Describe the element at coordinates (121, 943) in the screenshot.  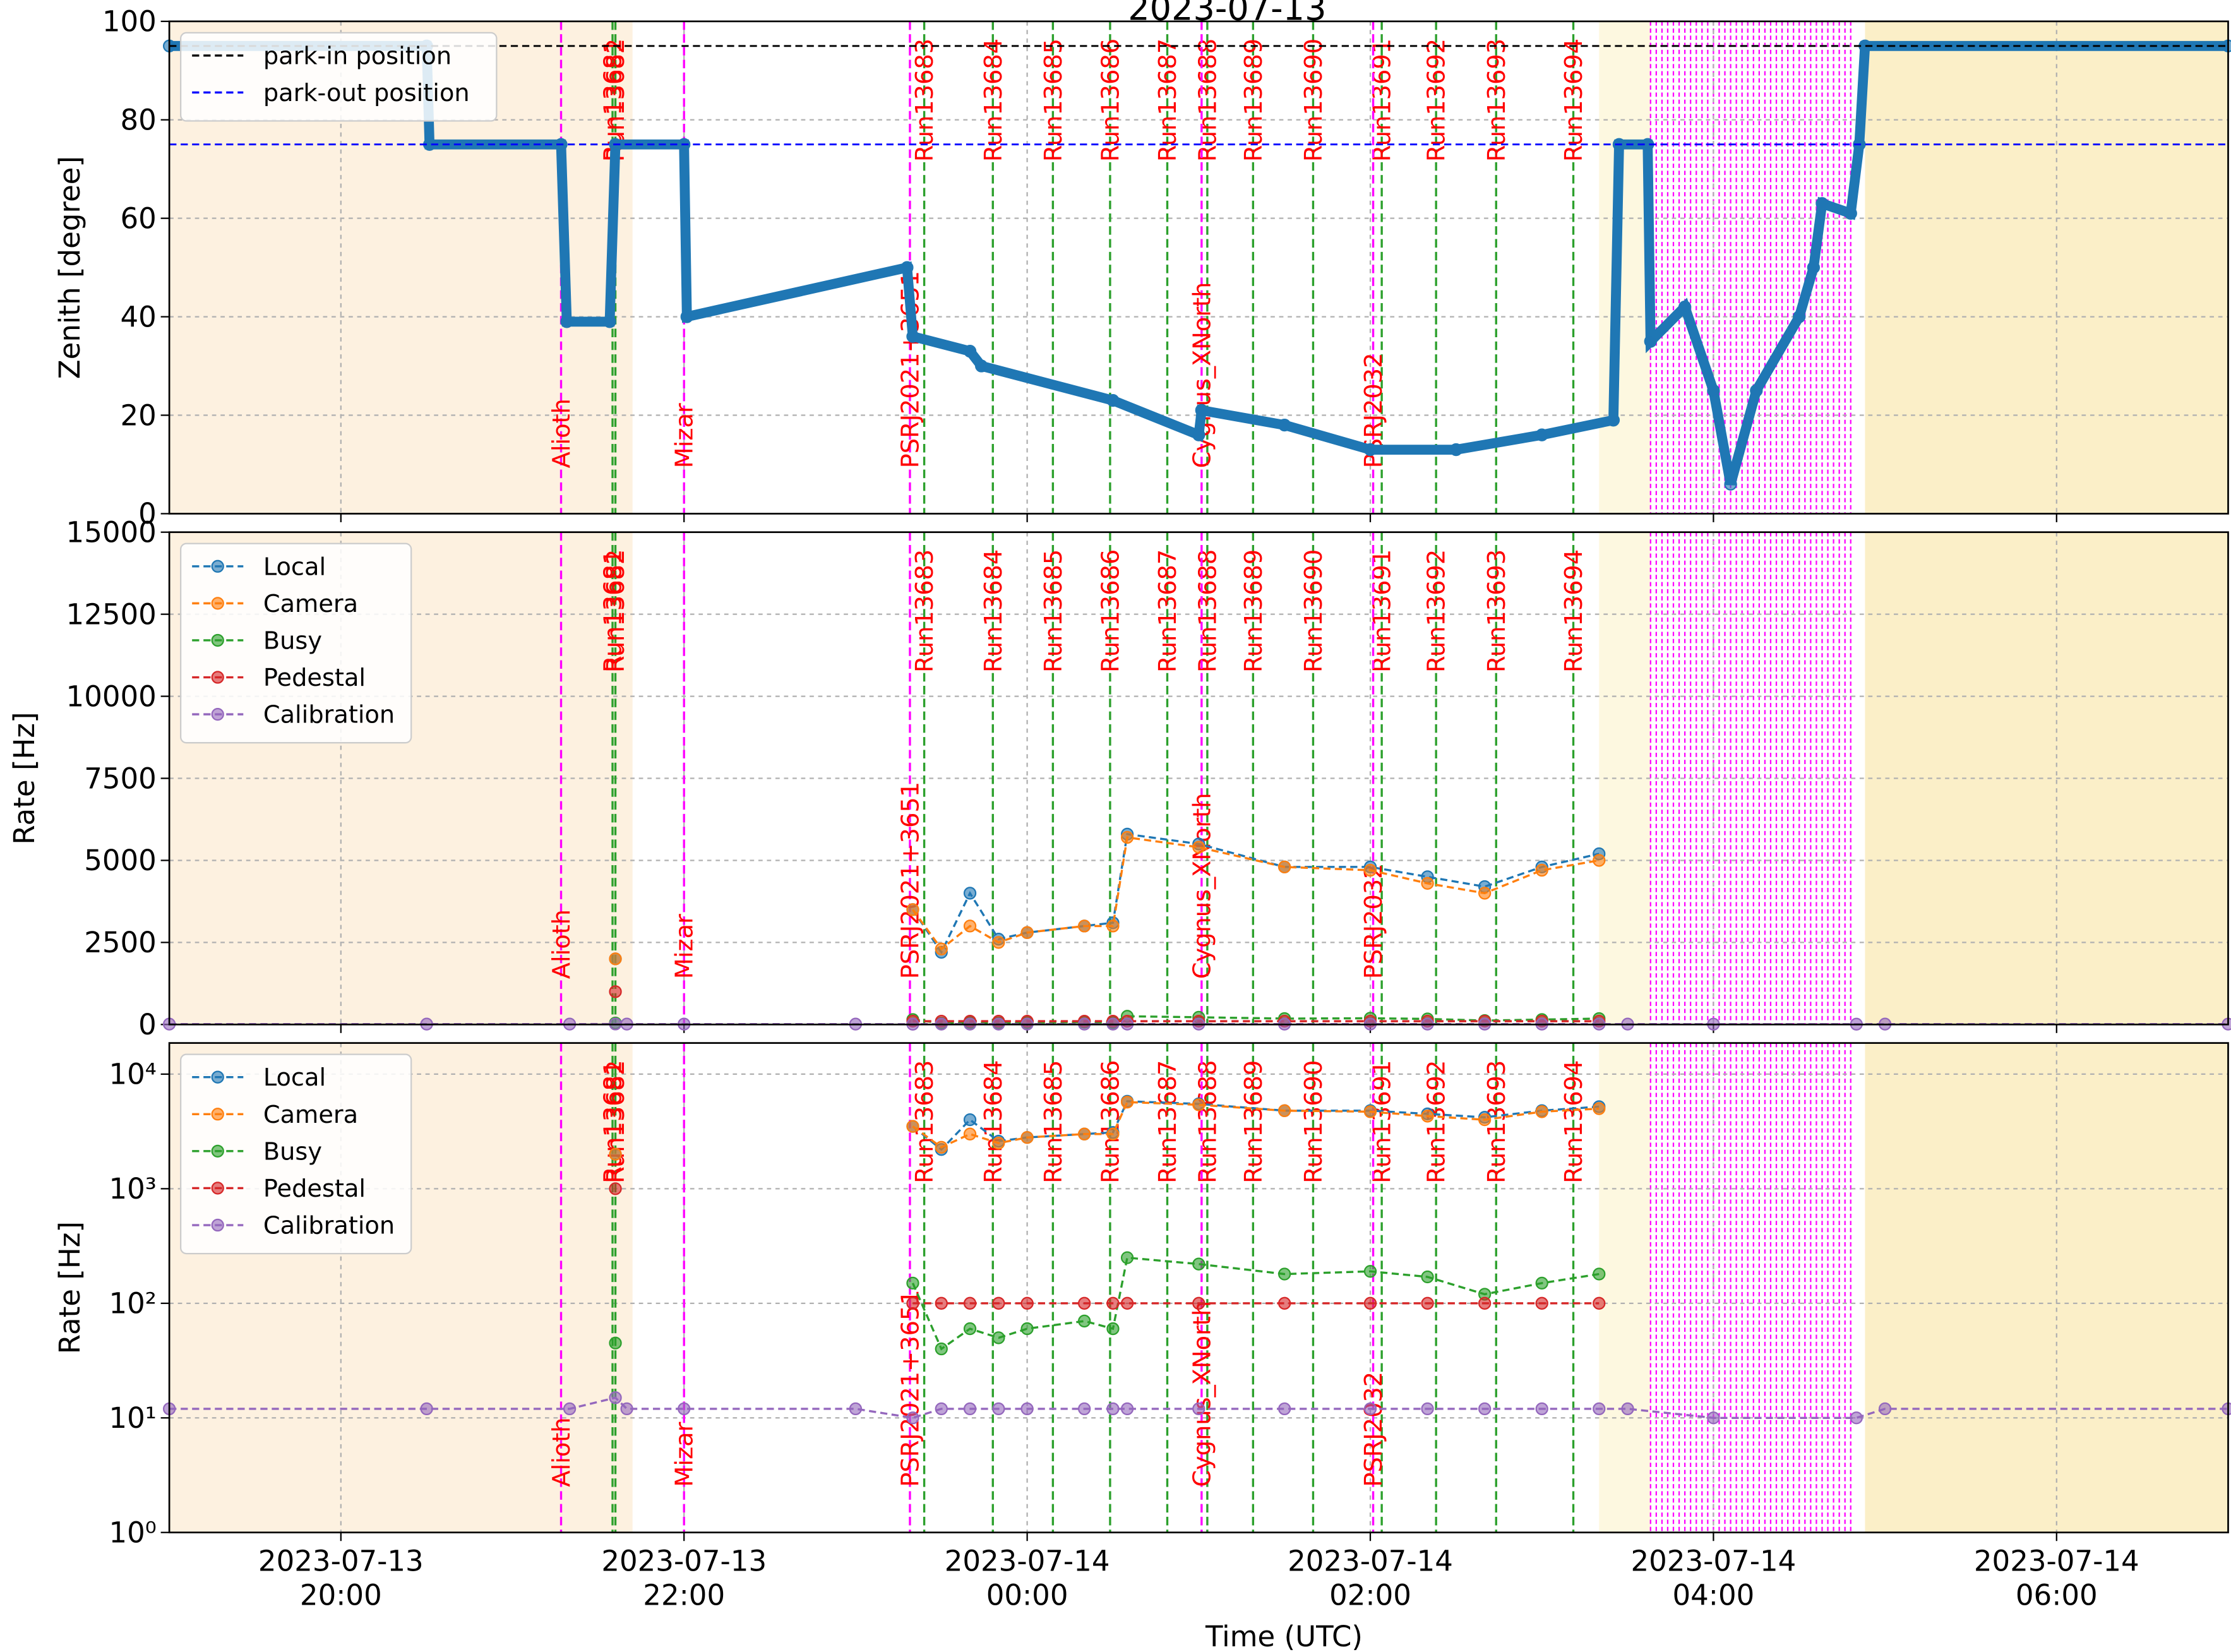
I see `y-tick-label: 2500` at that location.